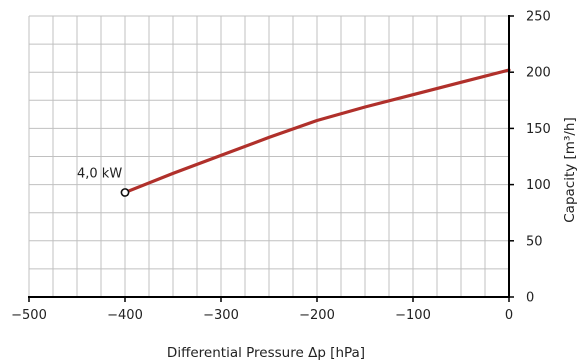 The image size is (583, 363). What do you see at coordinates (413, 315) in the screenshot?
I see `x-tick-label: −100` at bounding box center [413, 315].